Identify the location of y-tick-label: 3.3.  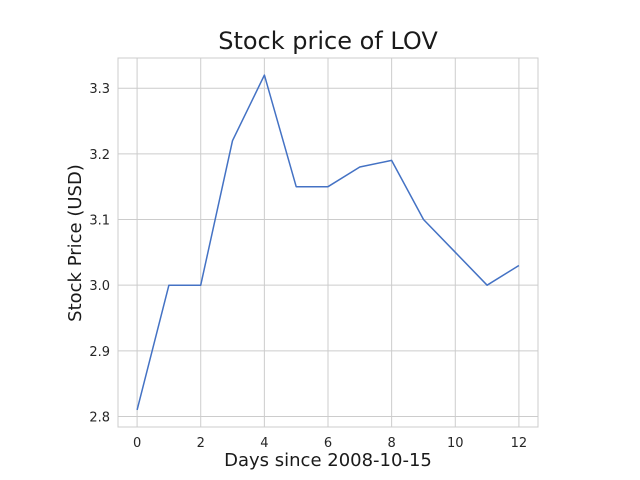
(99, 89).